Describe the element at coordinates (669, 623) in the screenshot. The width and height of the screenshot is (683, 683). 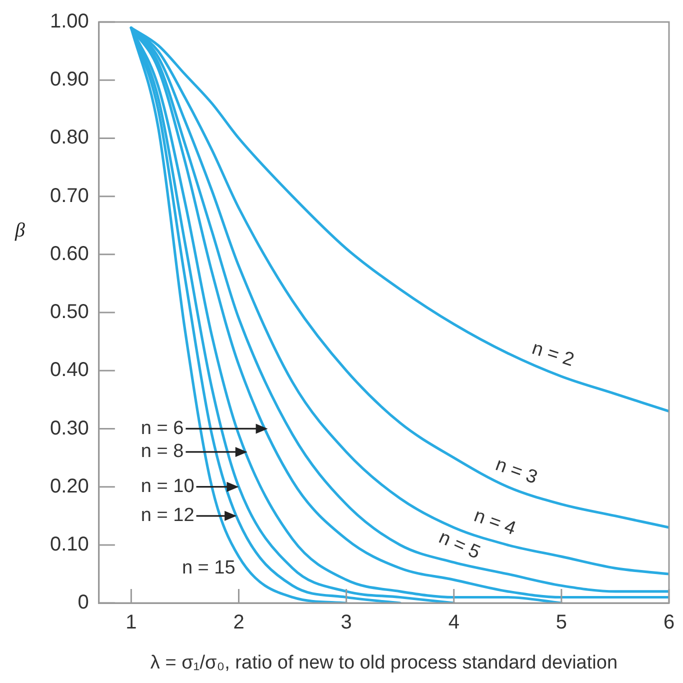
I see `x-tick-label: 6` at that location.